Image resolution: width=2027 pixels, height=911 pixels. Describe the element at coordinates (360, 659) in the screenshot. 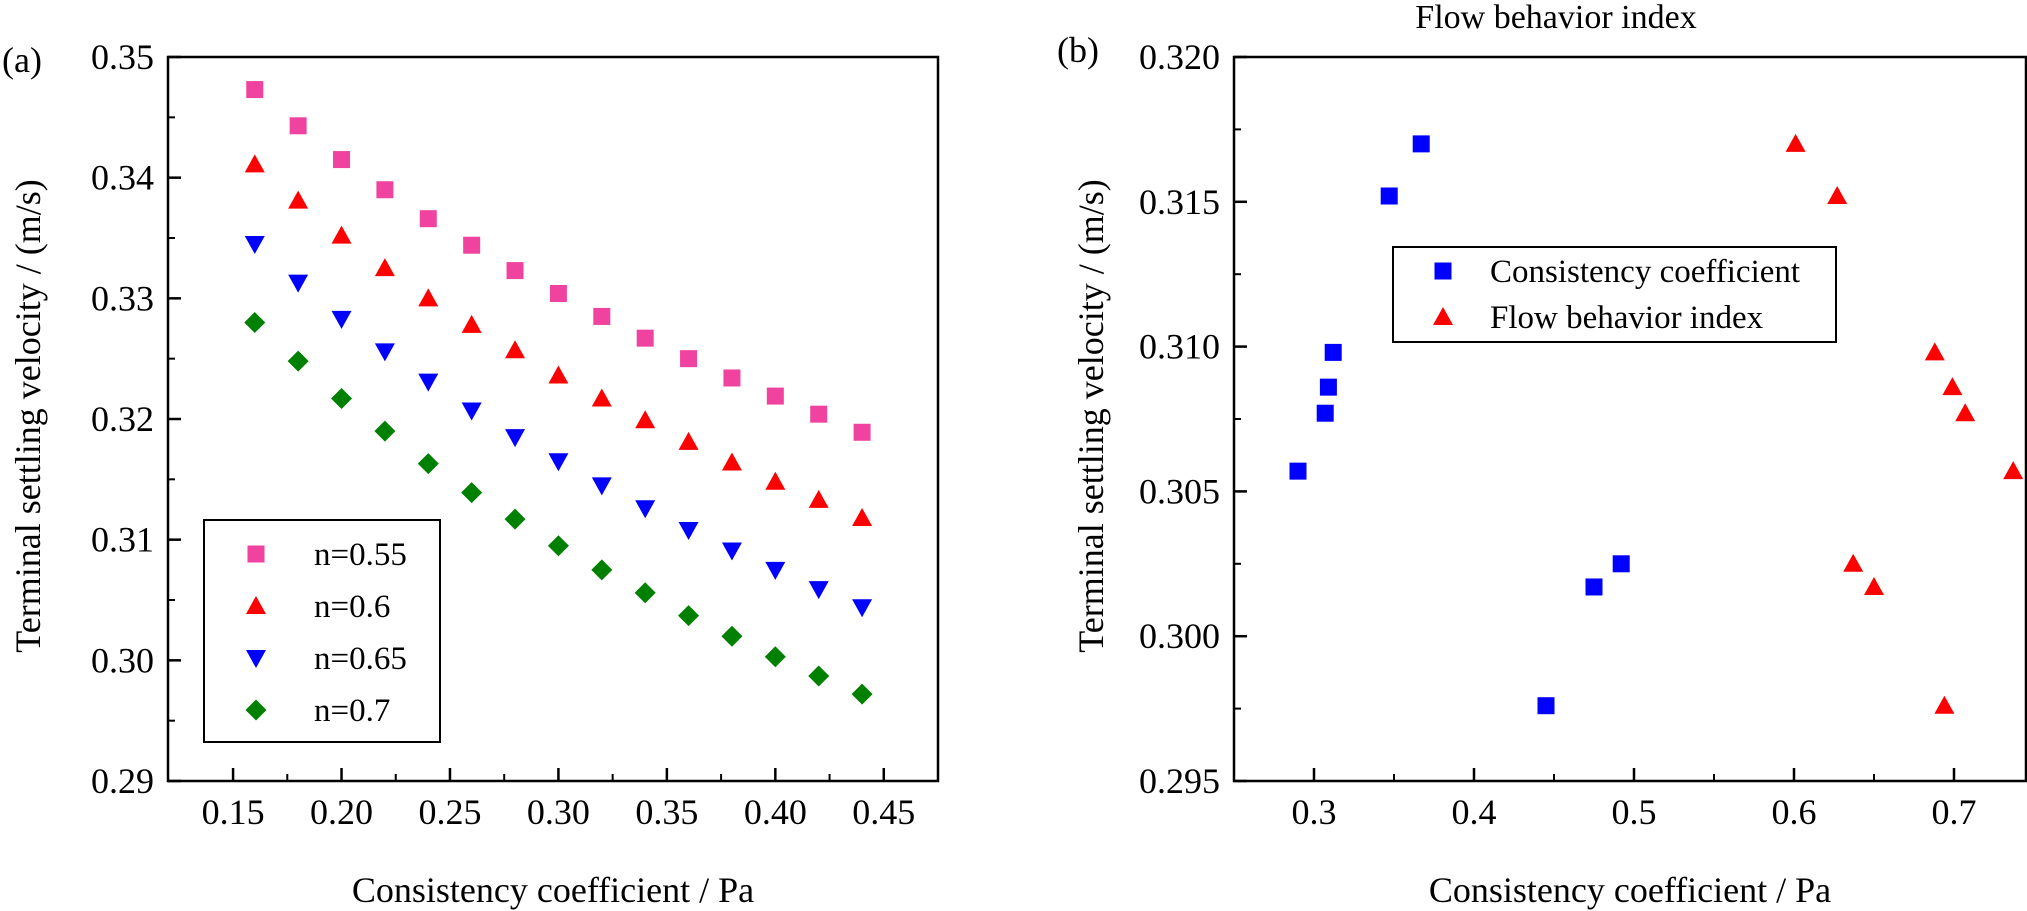

I see `panel-a-legend-label-2: n=0.65` at that location.